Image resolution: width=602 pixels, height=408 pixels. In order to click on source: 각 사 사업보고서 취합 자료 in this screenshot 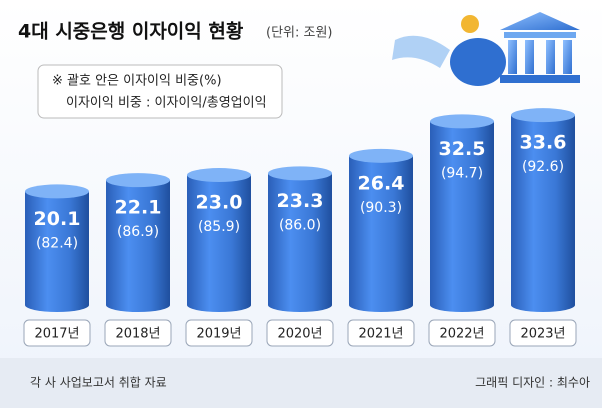, I will do `click(98, 383)`.